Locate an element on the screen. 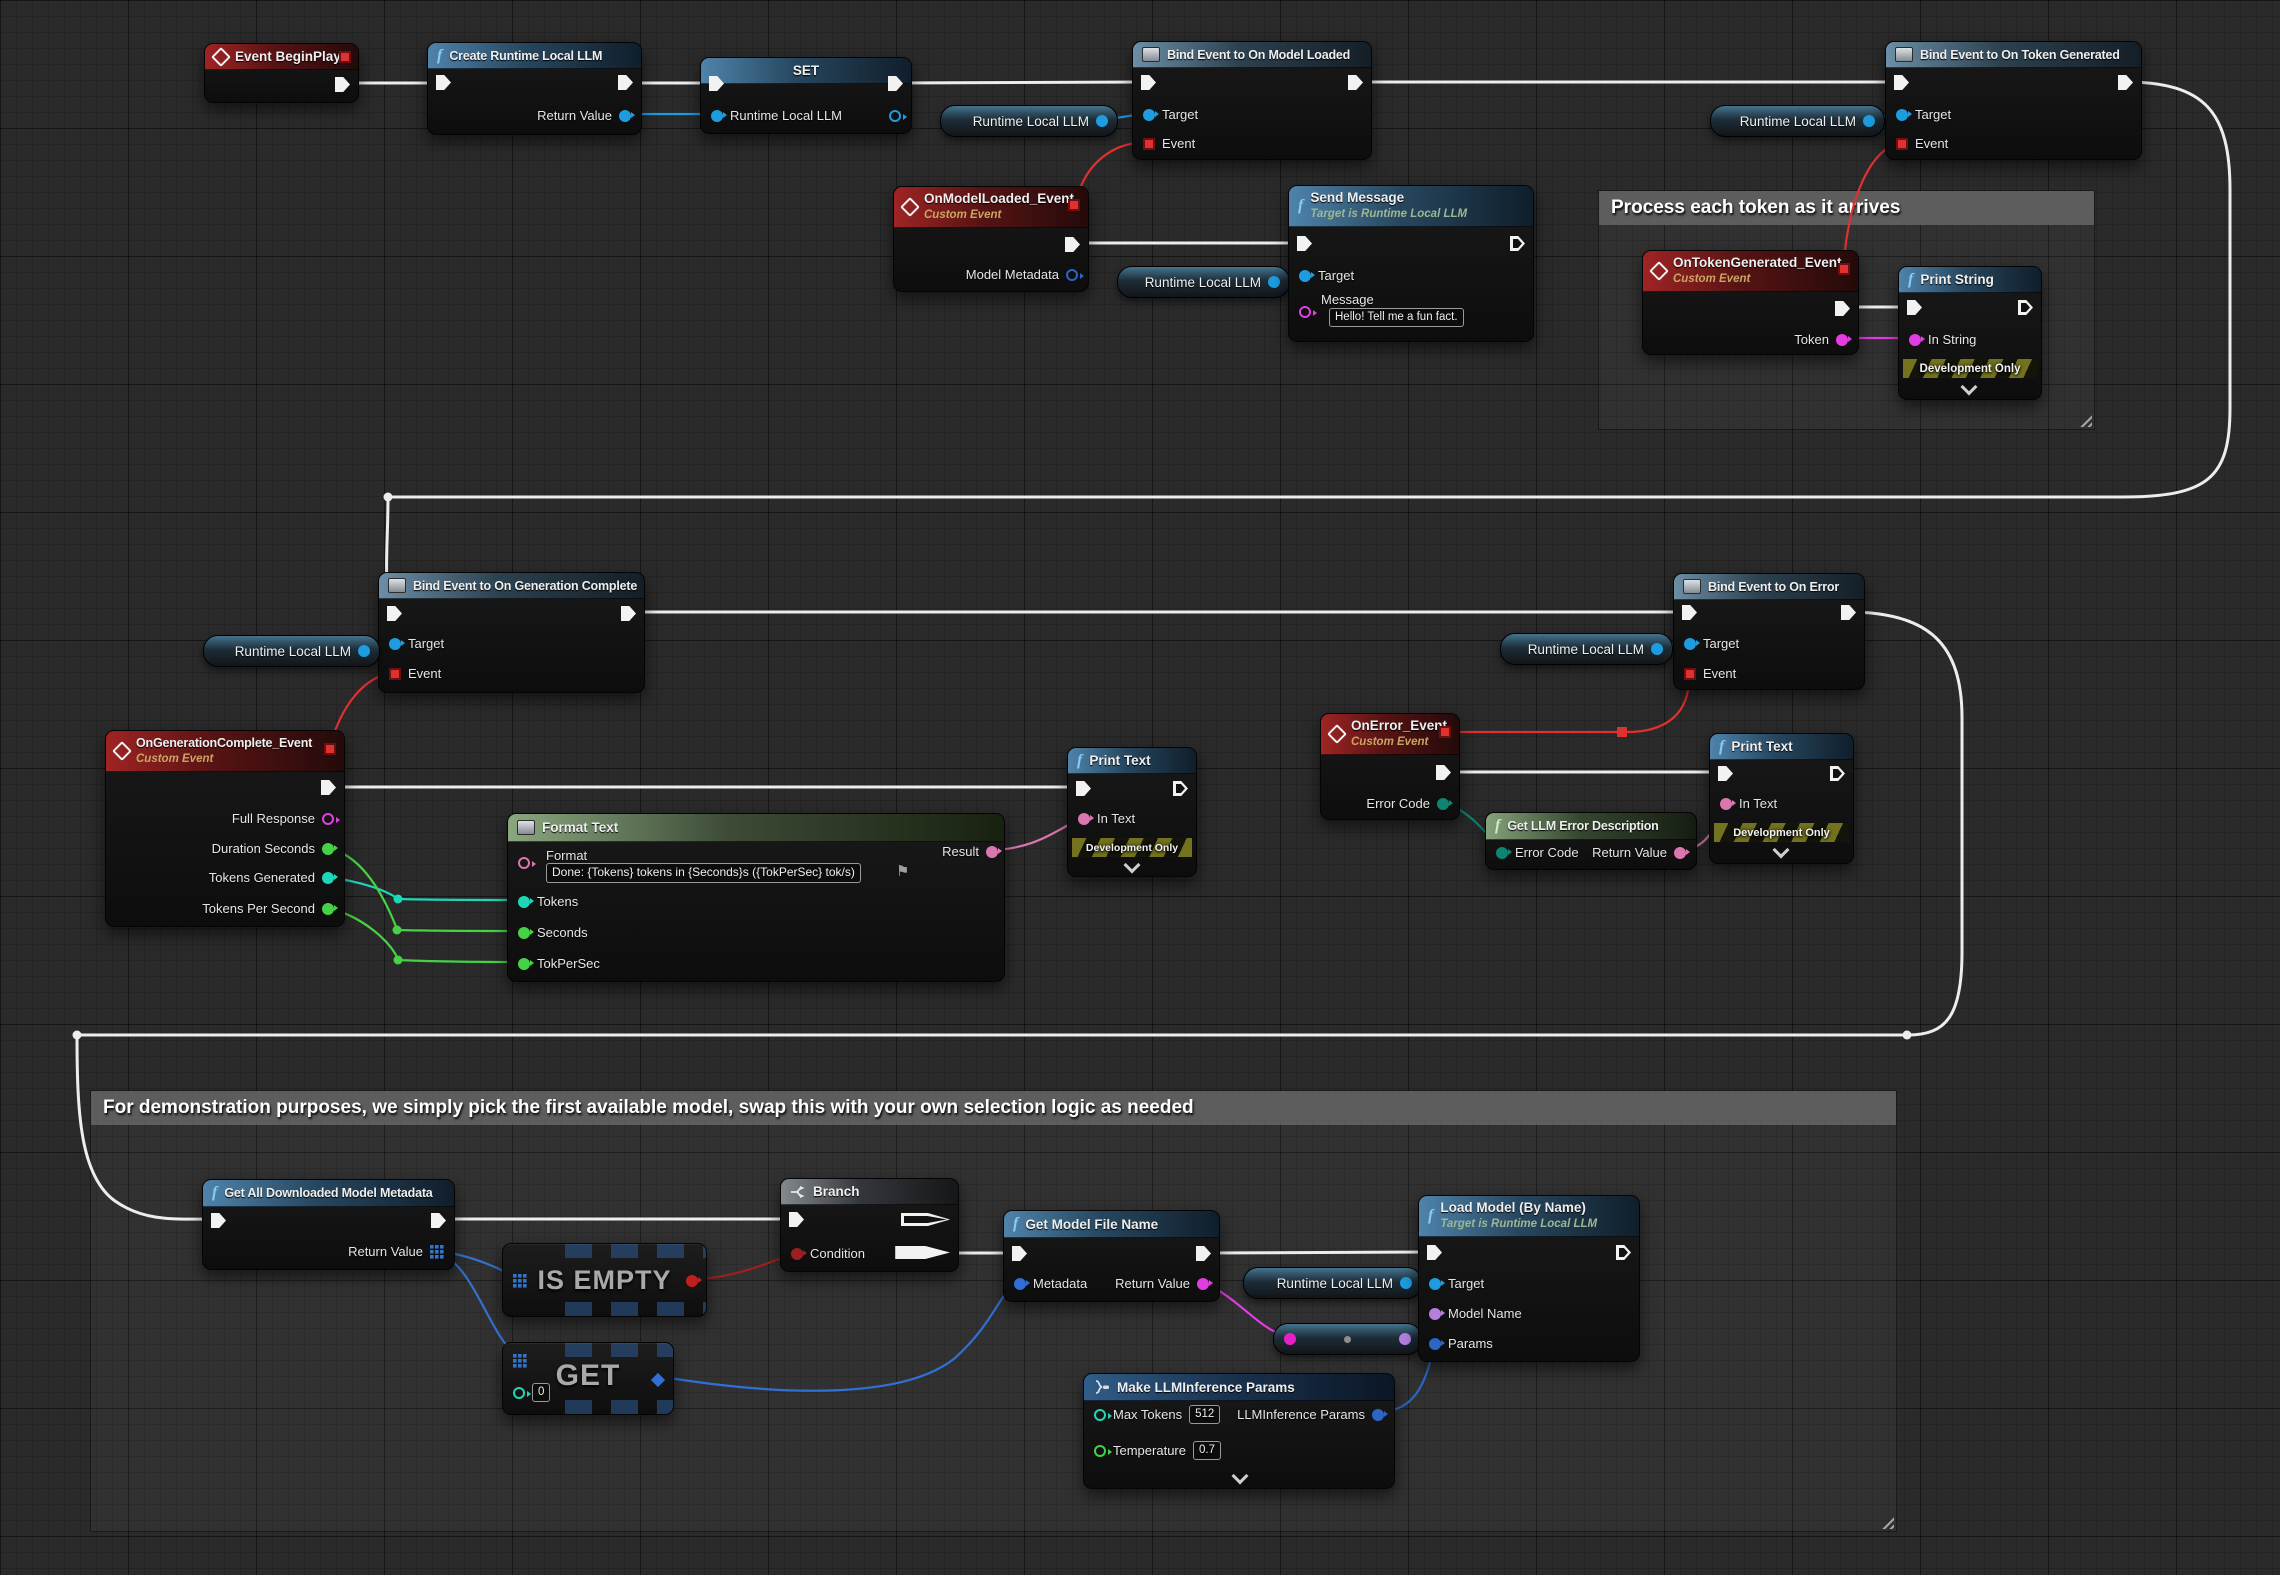  true-exec-pin is located at coordinates (925, 1219).